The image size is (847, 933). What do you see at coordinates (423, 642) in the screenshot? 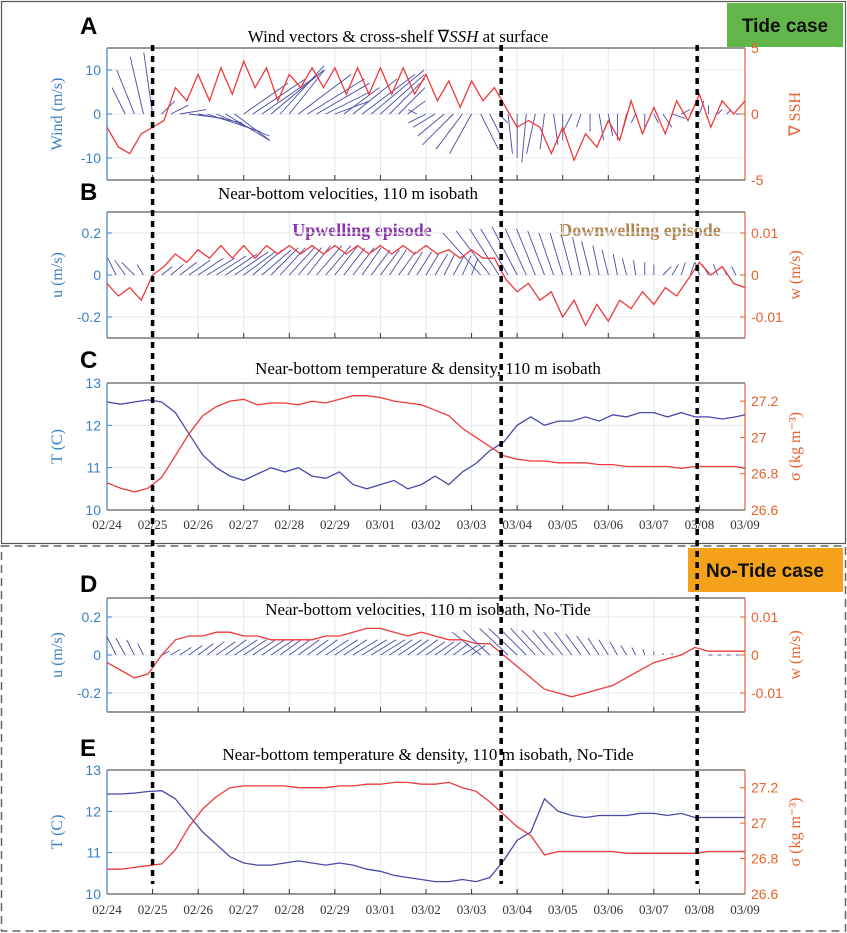
I see `stick-vectors` at bounding box center [423, 642].